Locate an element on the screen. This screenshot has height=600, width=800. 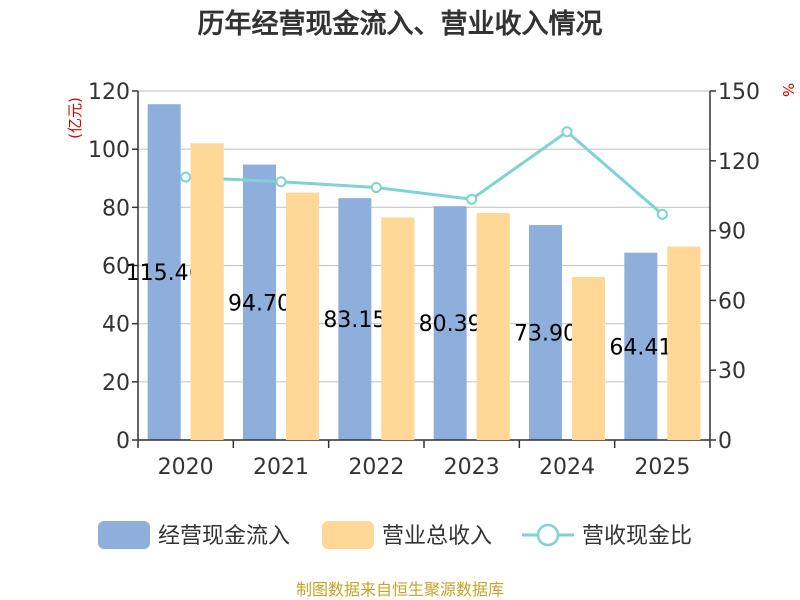
source-note: 制图数据来自恒生聚源数据库 is located at coordinates (400, 589).